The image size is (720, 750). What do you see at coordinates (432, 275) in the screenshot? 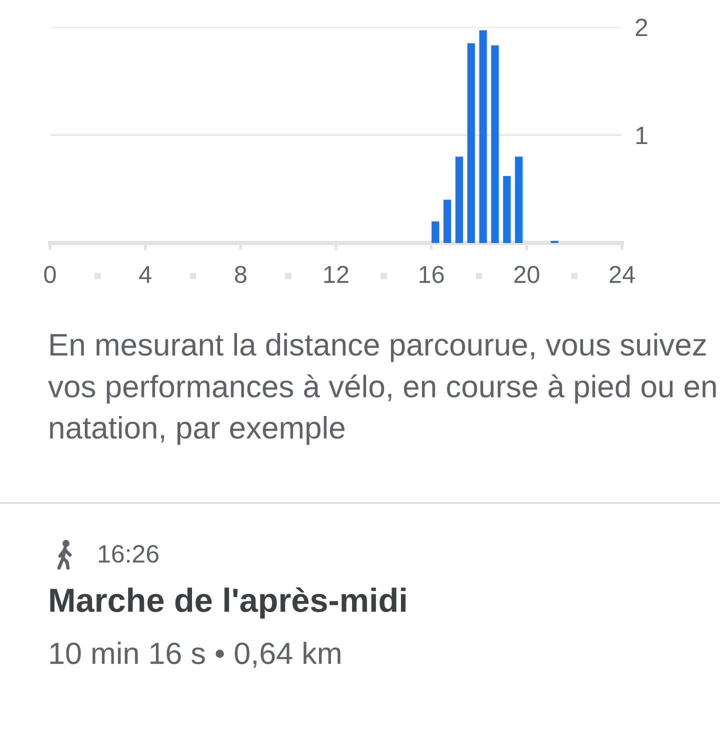
I see `x-tick-label: 16` at bounding box center [432, 275].